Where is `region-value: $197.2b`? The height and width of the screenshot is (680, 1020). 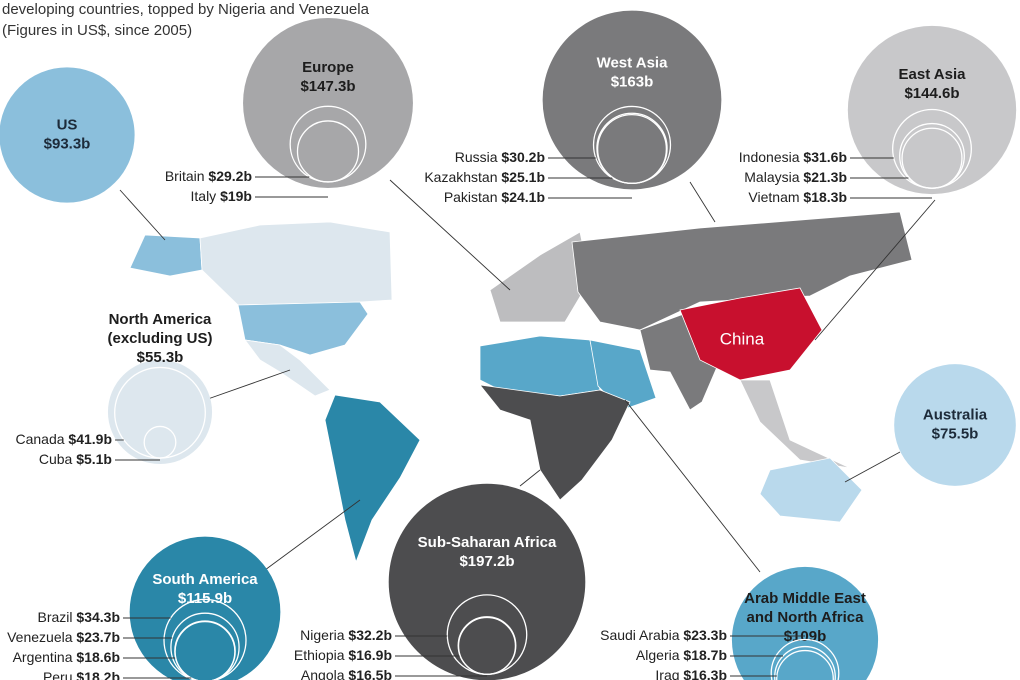 region-value: $197.2b is located at coordinates (486, 561).